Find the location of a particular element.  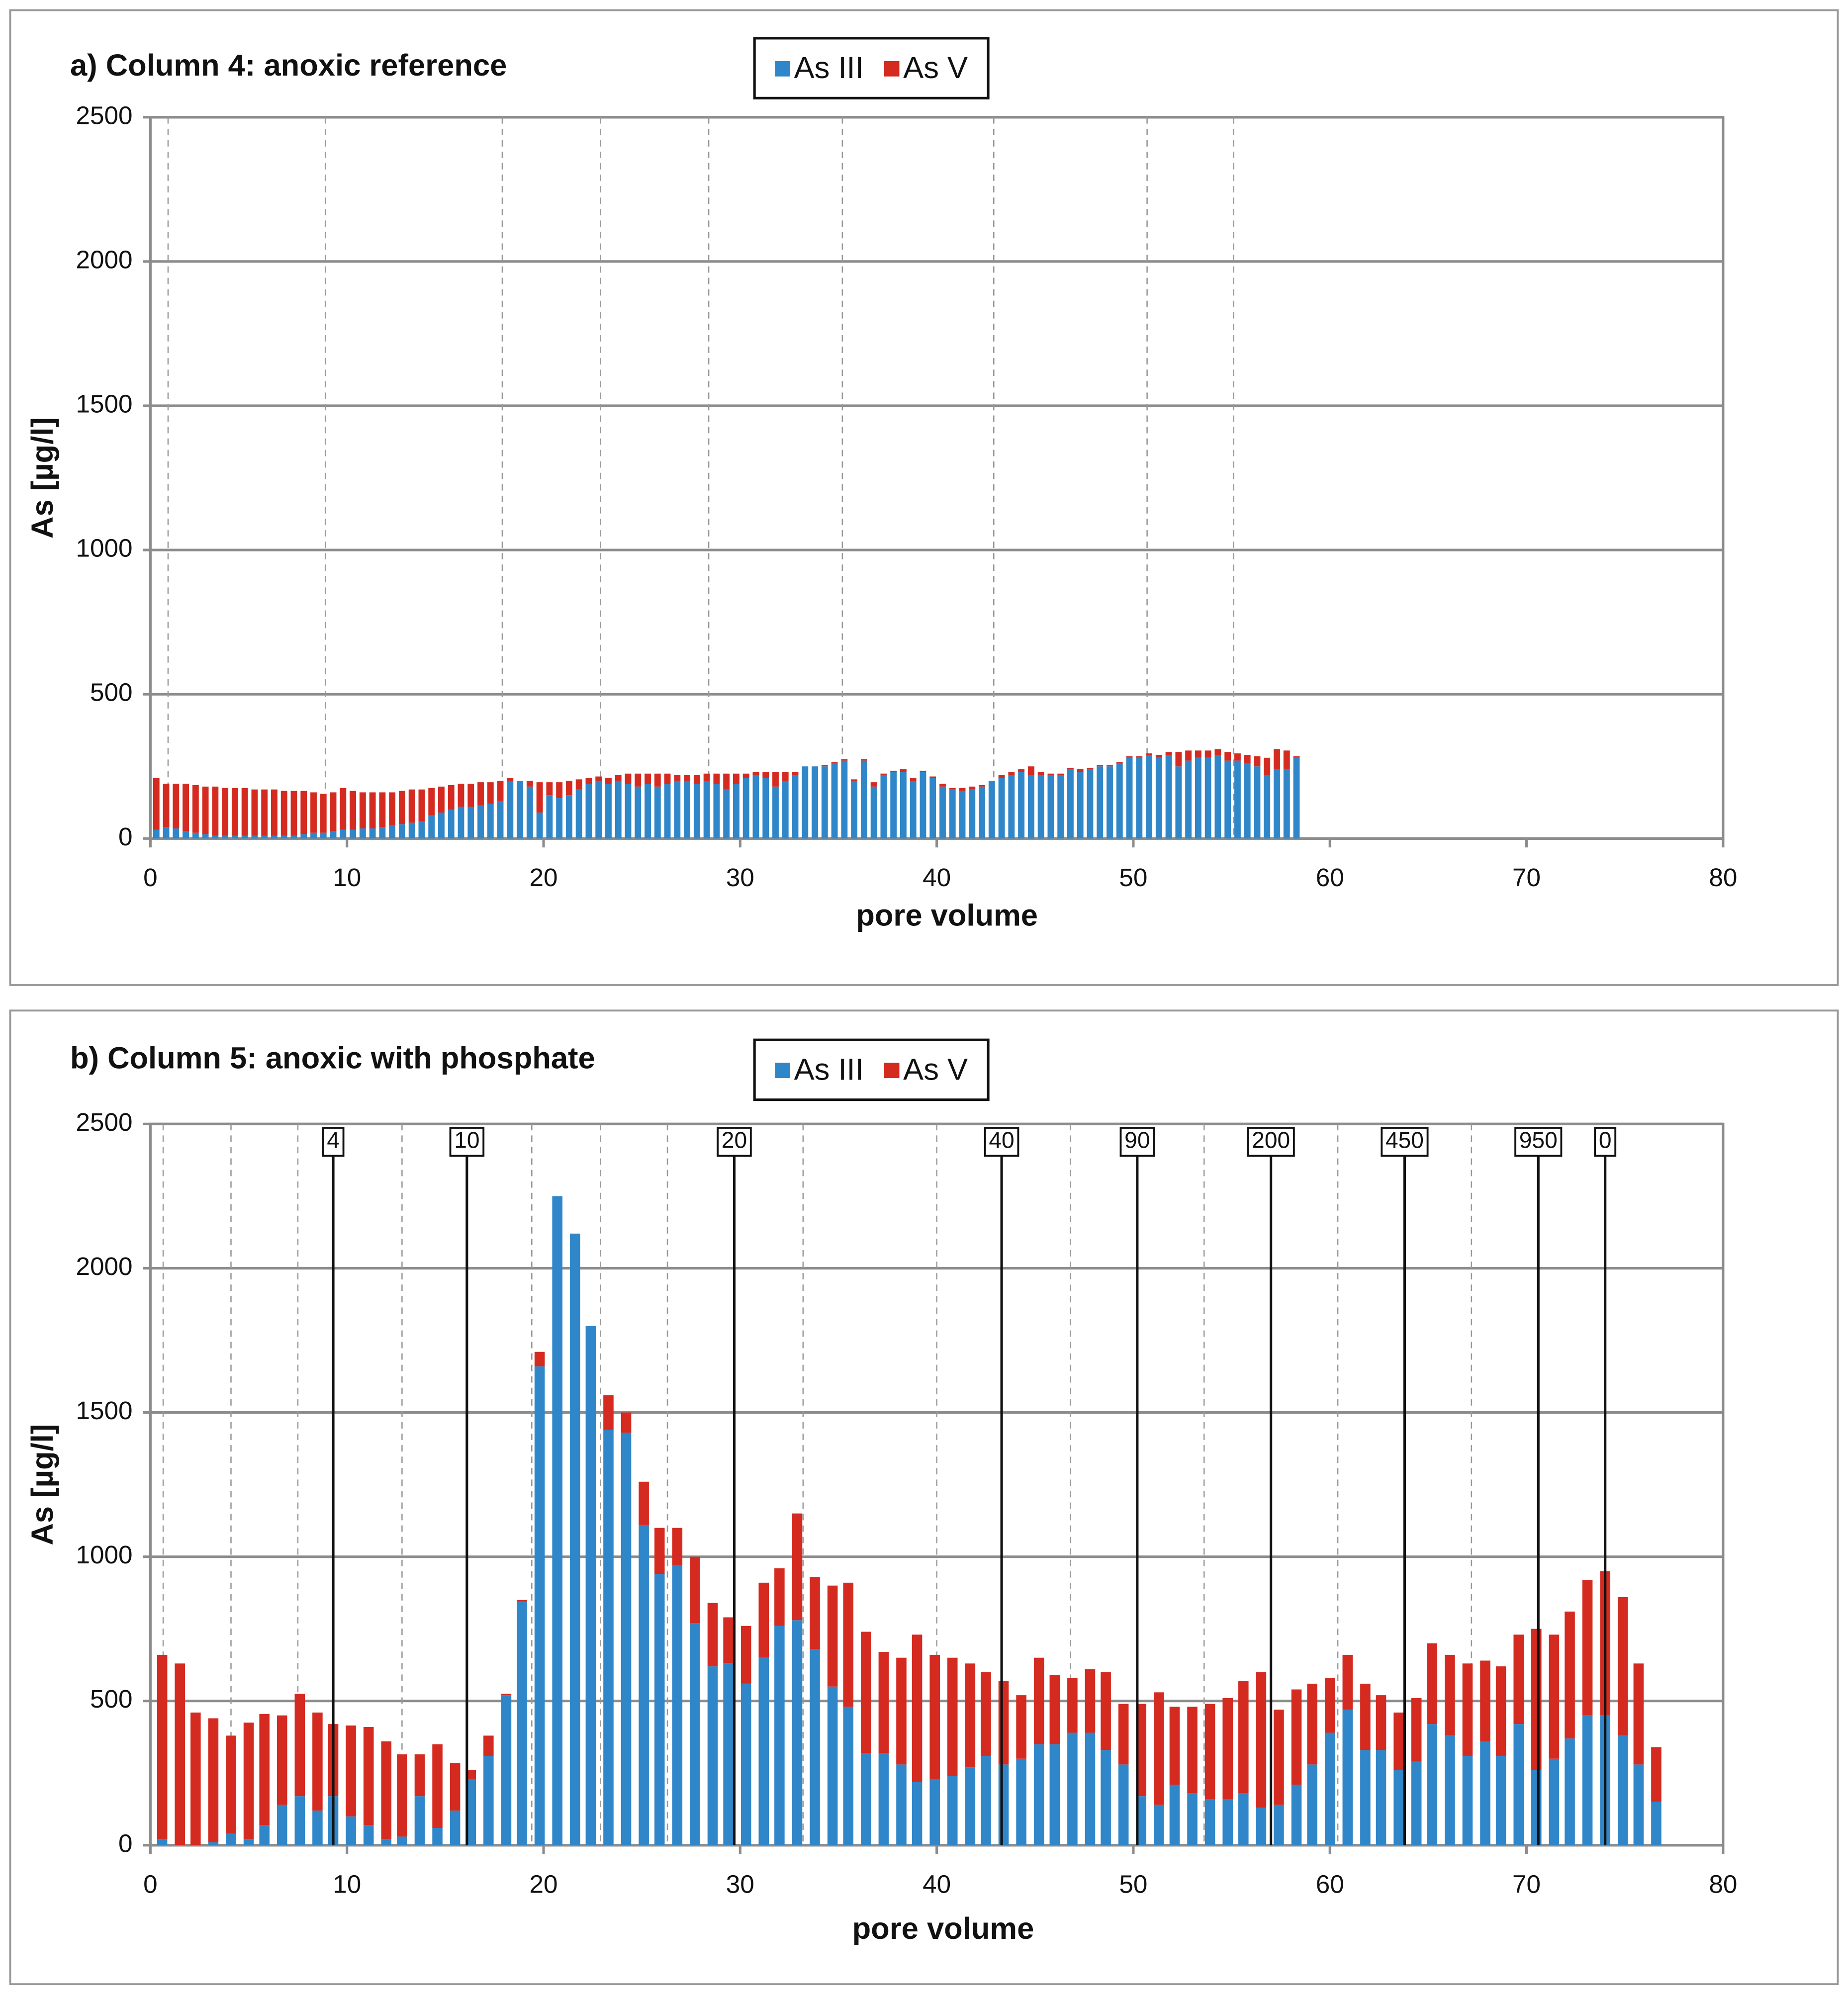

chart-title: b) Column 5: anoxic with phosphate is located at coordinates (332, 1058).